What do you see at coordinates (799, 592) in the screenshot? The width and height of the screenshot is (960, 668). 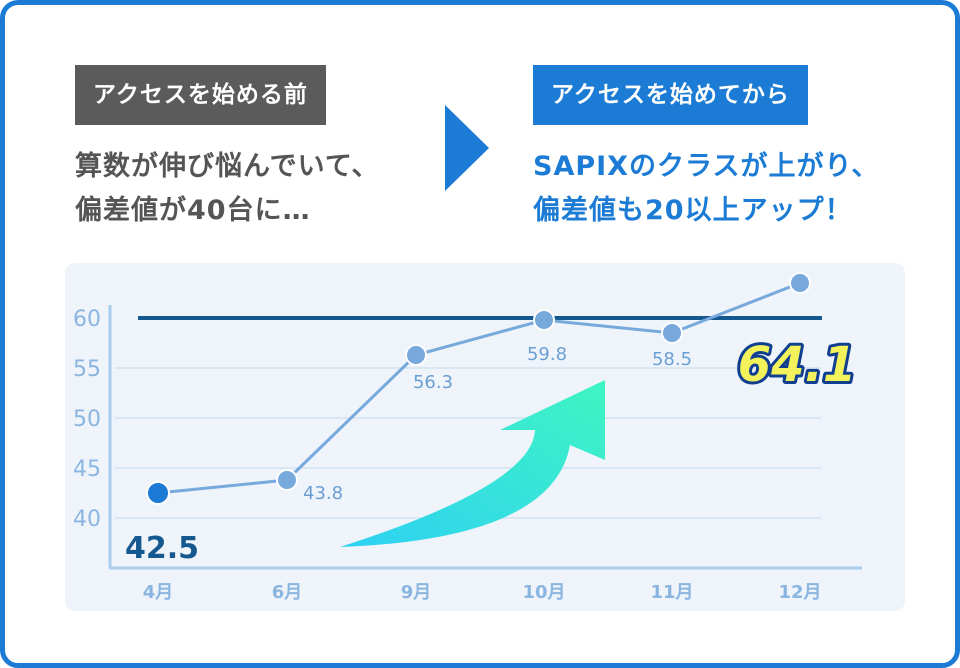 I see `x-tick-label: 12月` at bounding box center [799, 592].